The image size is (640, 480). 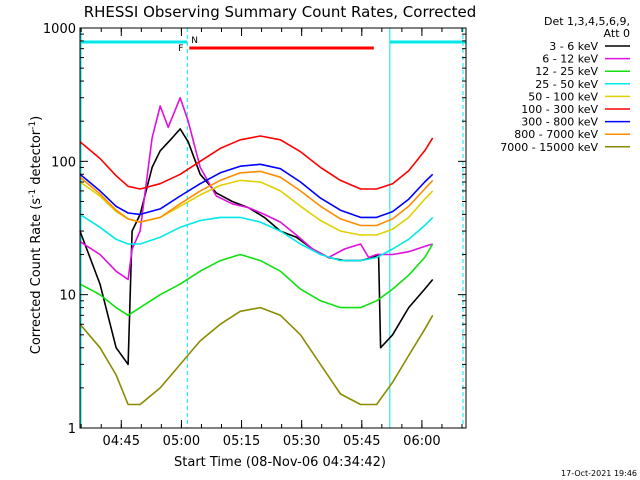 What do you see at coordinates (36, 235) in the screenshot?
I see `y-axis-label: Corrected Count Rate (s-1 detector-1)` at bounding box center [36, 235].